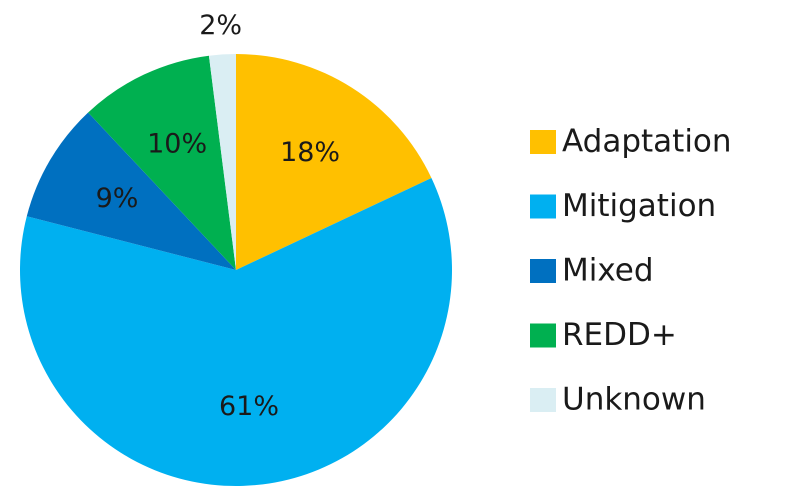 The width and height of the screenshot is (787, 488). What do you see at coordinates (117, 198) in the screenshot?
I see `value-label: 9%` at bounding box center [117, 198].